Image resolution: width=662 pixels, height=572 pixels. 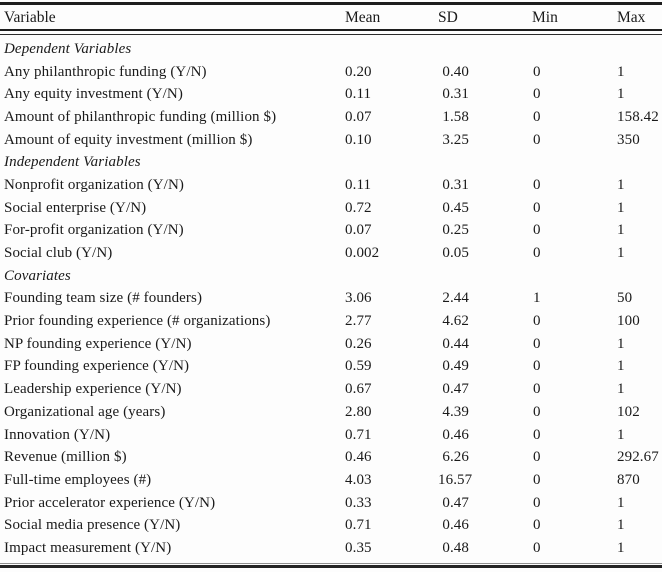 I want to click on variable-cell: Innovation (Y/N), so click(x=57, y=434).